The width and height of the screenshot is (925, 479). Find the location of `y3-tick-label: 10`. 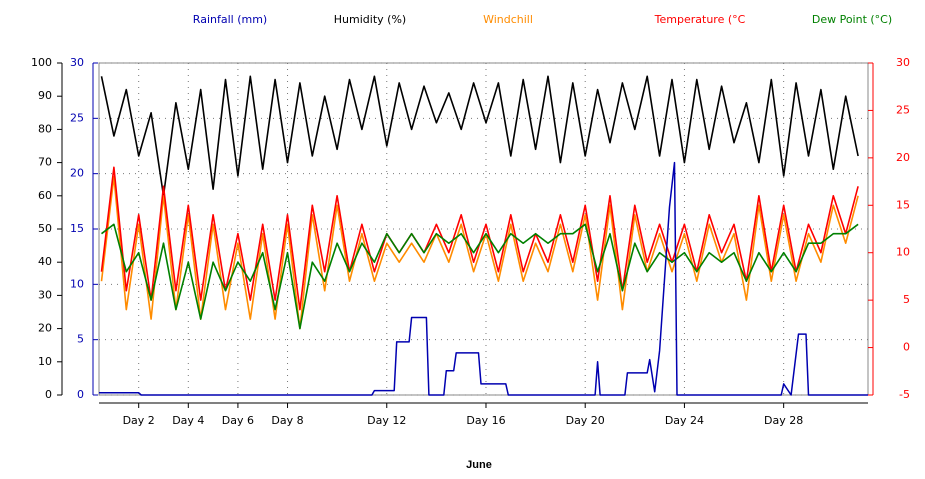

y3-tick-label: 10 is located at coordinates (77, 283).